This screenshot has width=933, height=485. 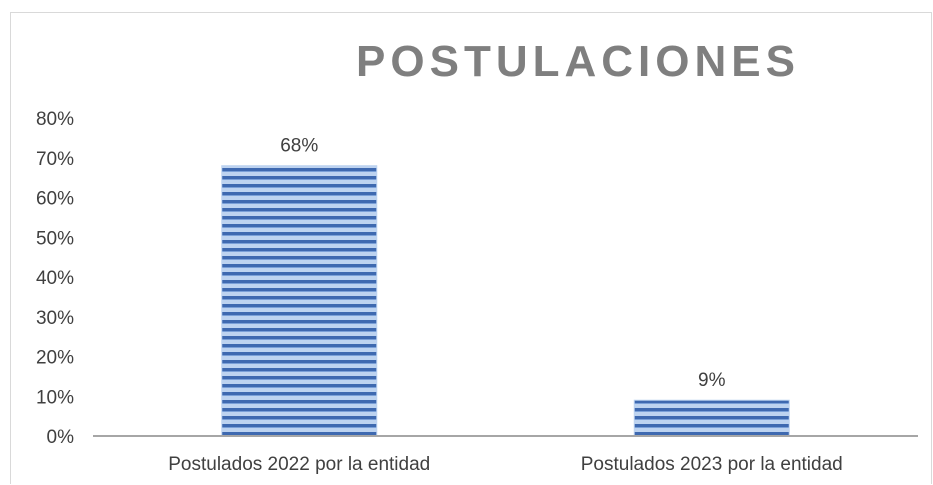 I want to click on y-tick-label: 50%, so click(x=55, y=238).